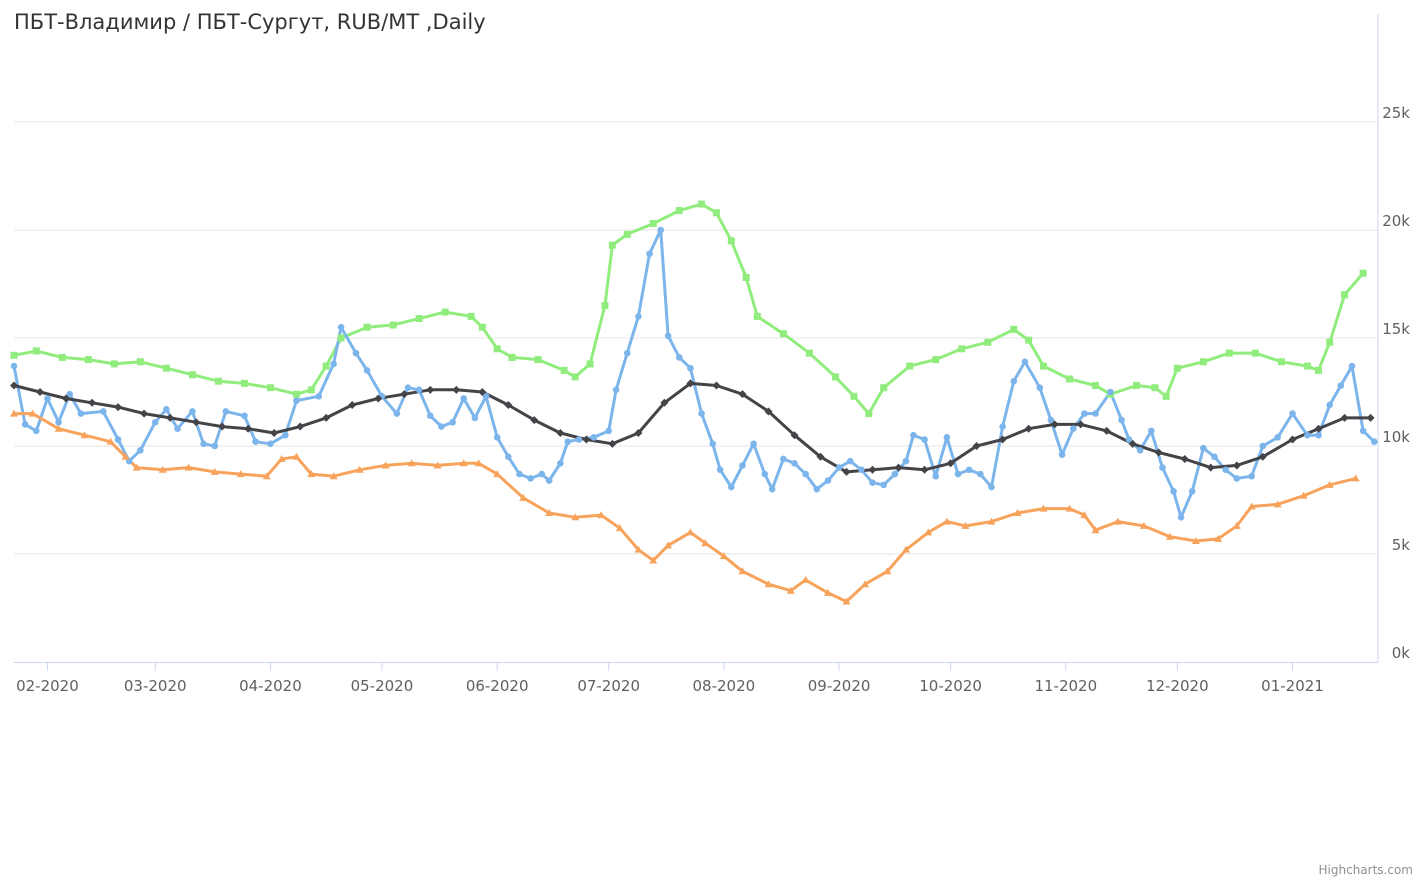 Image resolution: width=1427 pixels, height=883 pixels. Describe the element at coordinates (47, 686) in the screenshot. I see `x-tick-label: 02-2020` at that location.